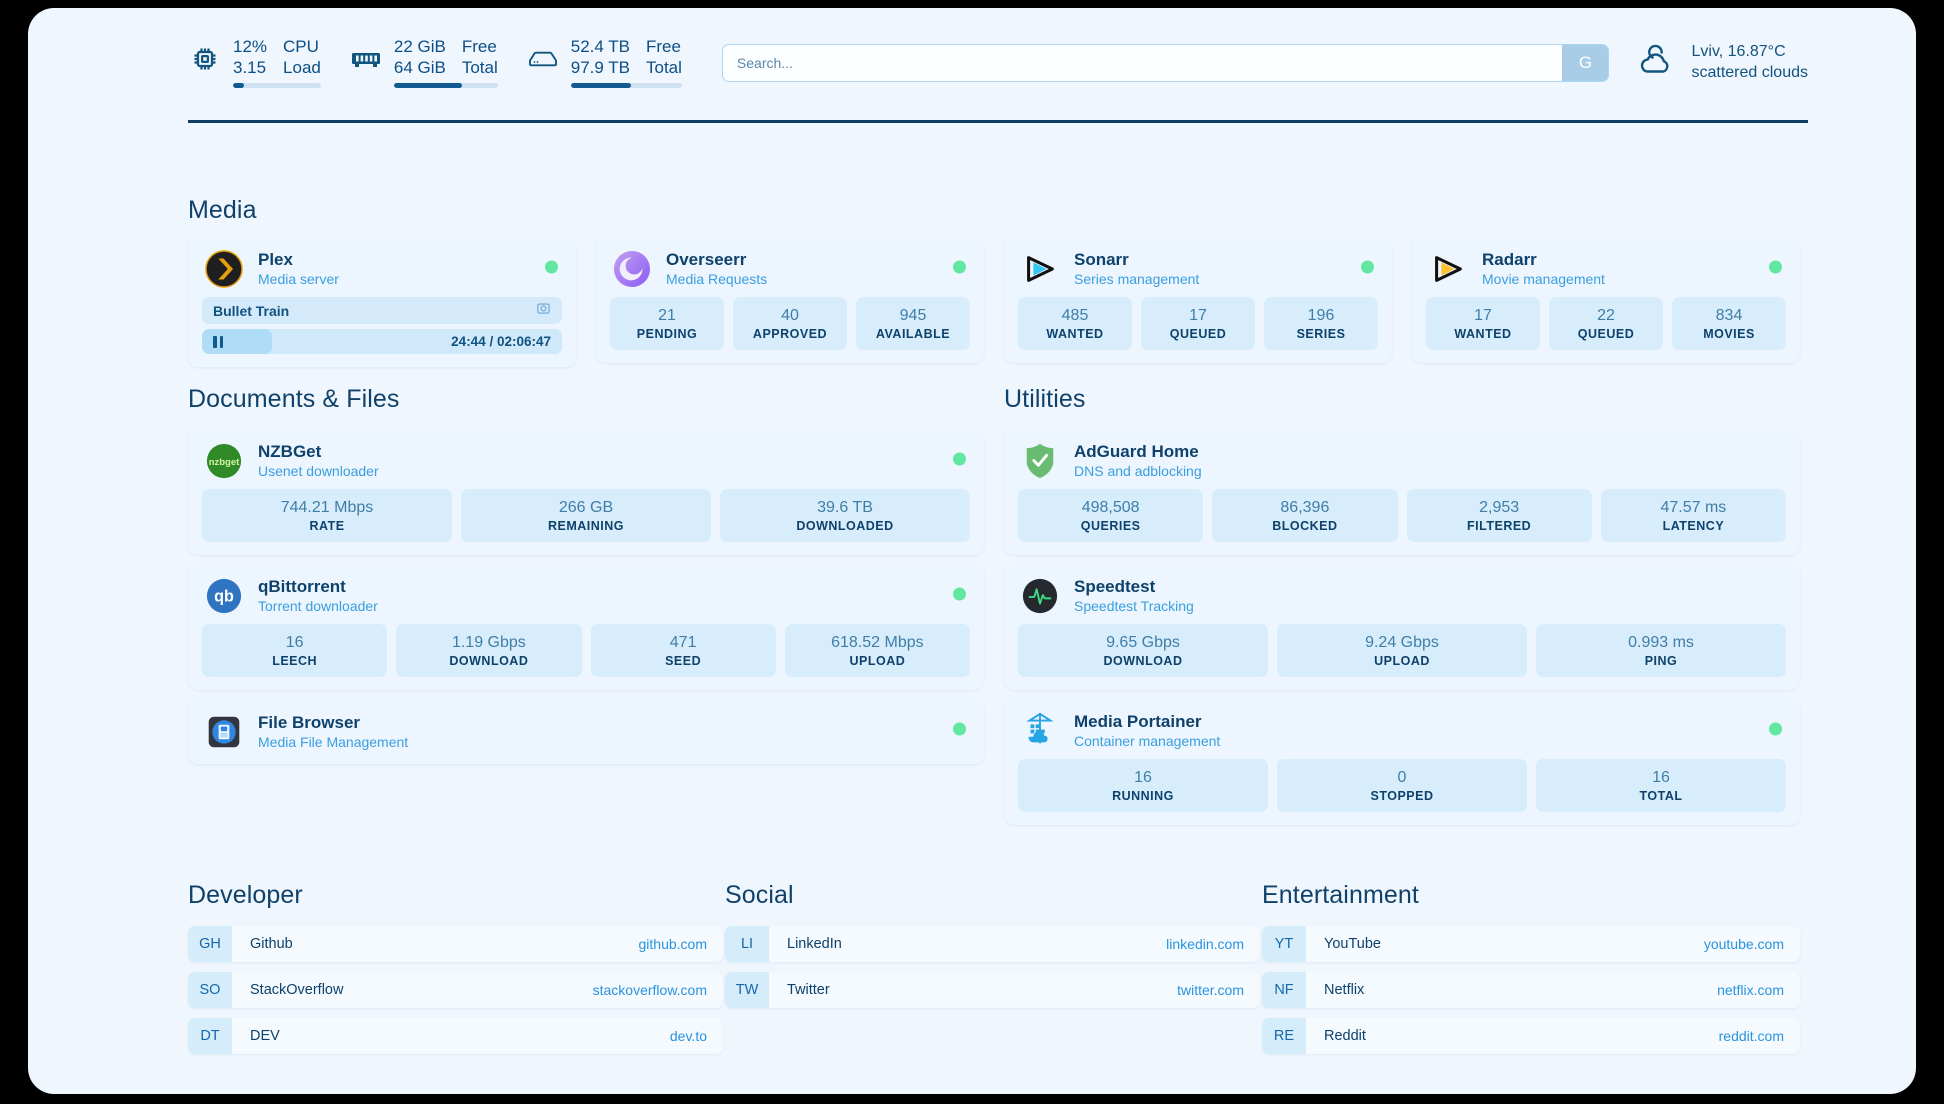 This screenshot has height=1104, width=1944. I want to click on stat-item: 196 SERIES, so click(1321, 323).